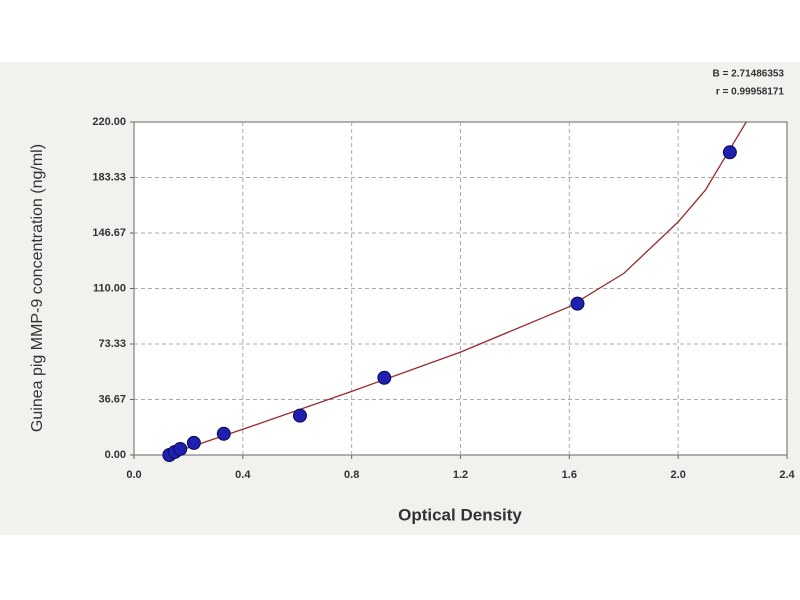 The image size is (800, 600). What do you see at coordinates (749, 74) in the screenshot?
I see `annotation: B = 2.71486353` at bounding box center [749, 74].